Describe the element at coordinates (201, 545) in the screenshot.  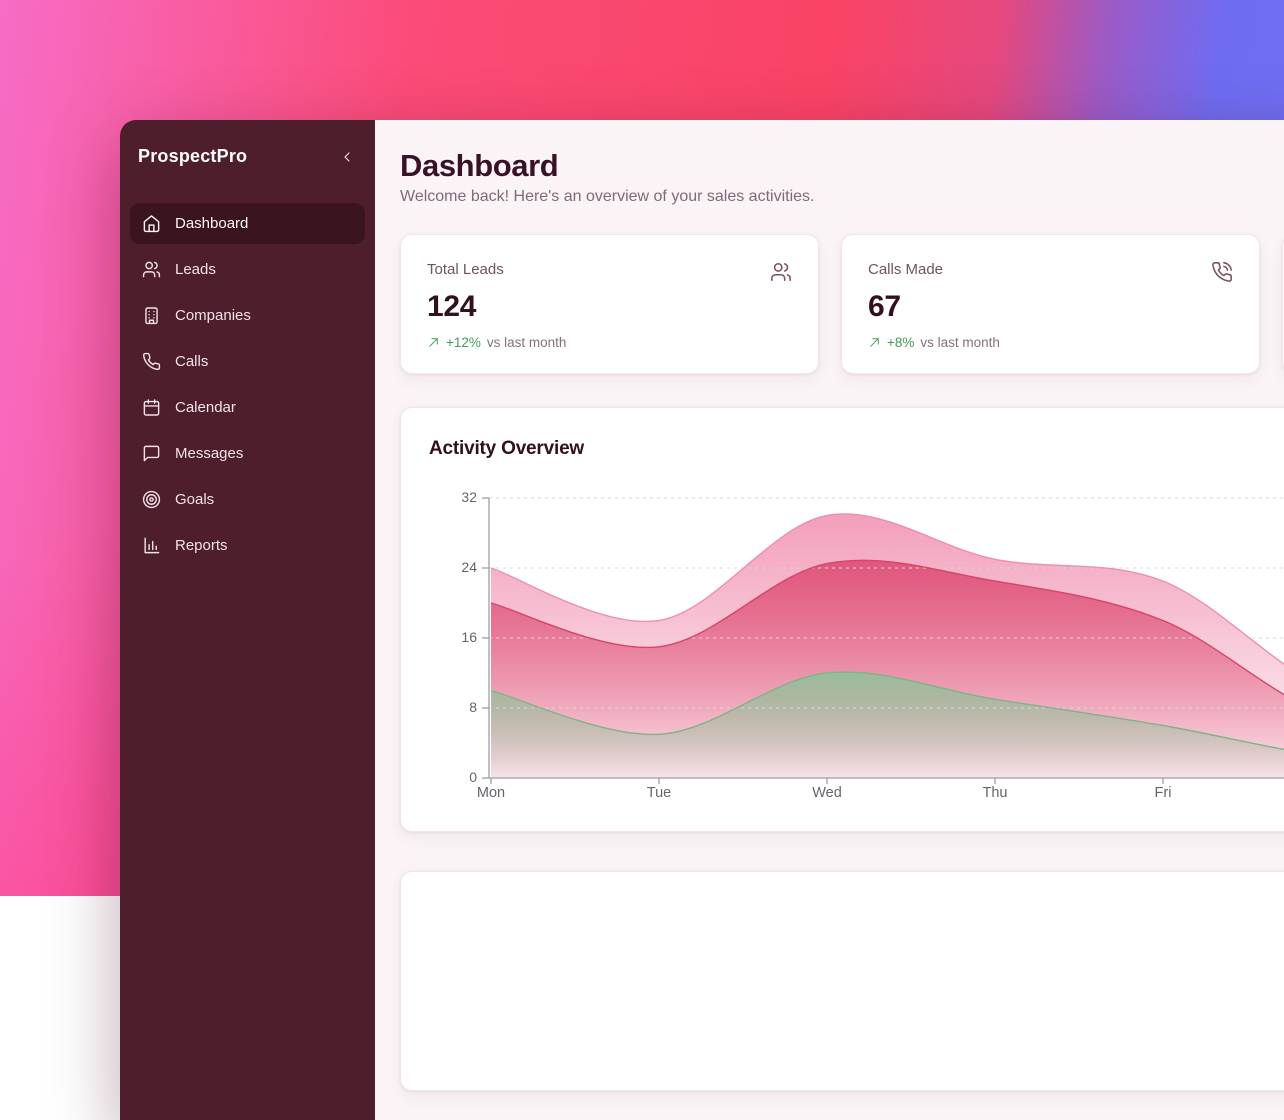
I see `sidebar-item-label: Reports` at that location.